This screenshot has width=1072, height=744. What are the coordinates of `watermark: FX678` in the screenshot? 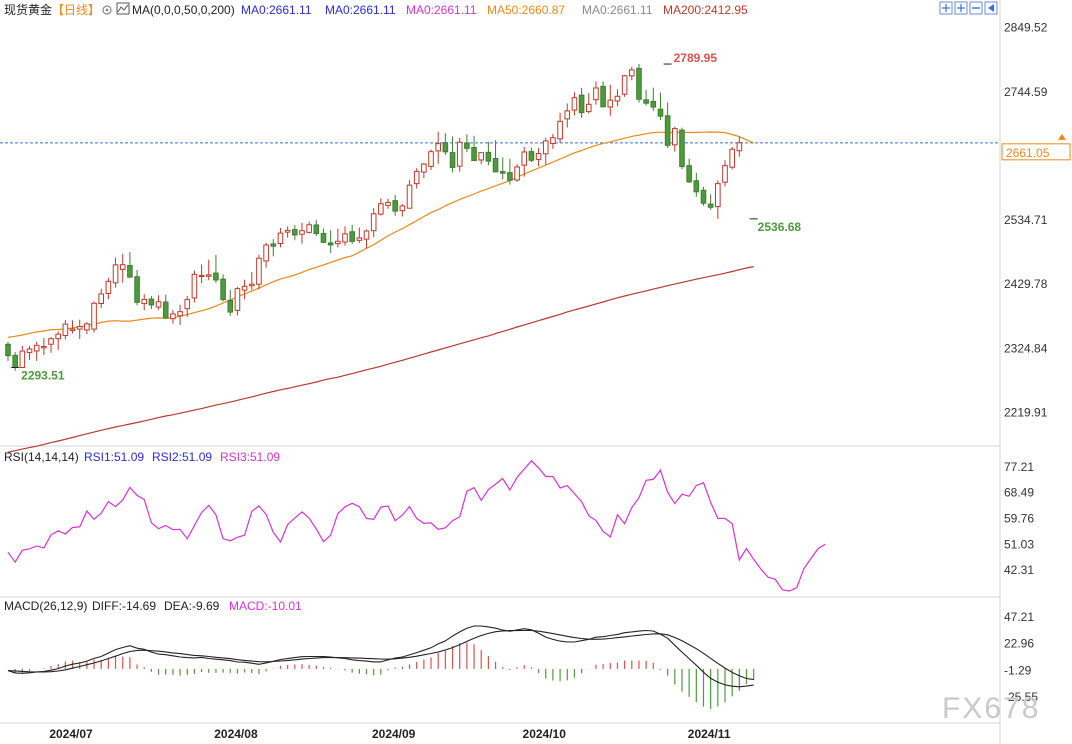 It's located at (991, 708).